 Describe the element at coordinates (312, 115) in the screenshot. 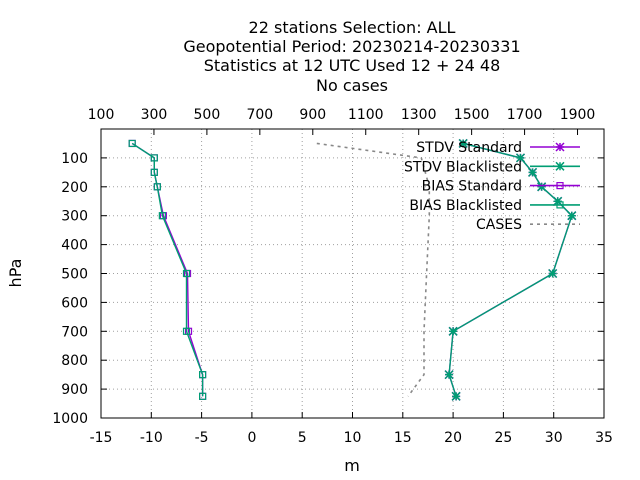

I see `x2-tick-label: 900` at that location.